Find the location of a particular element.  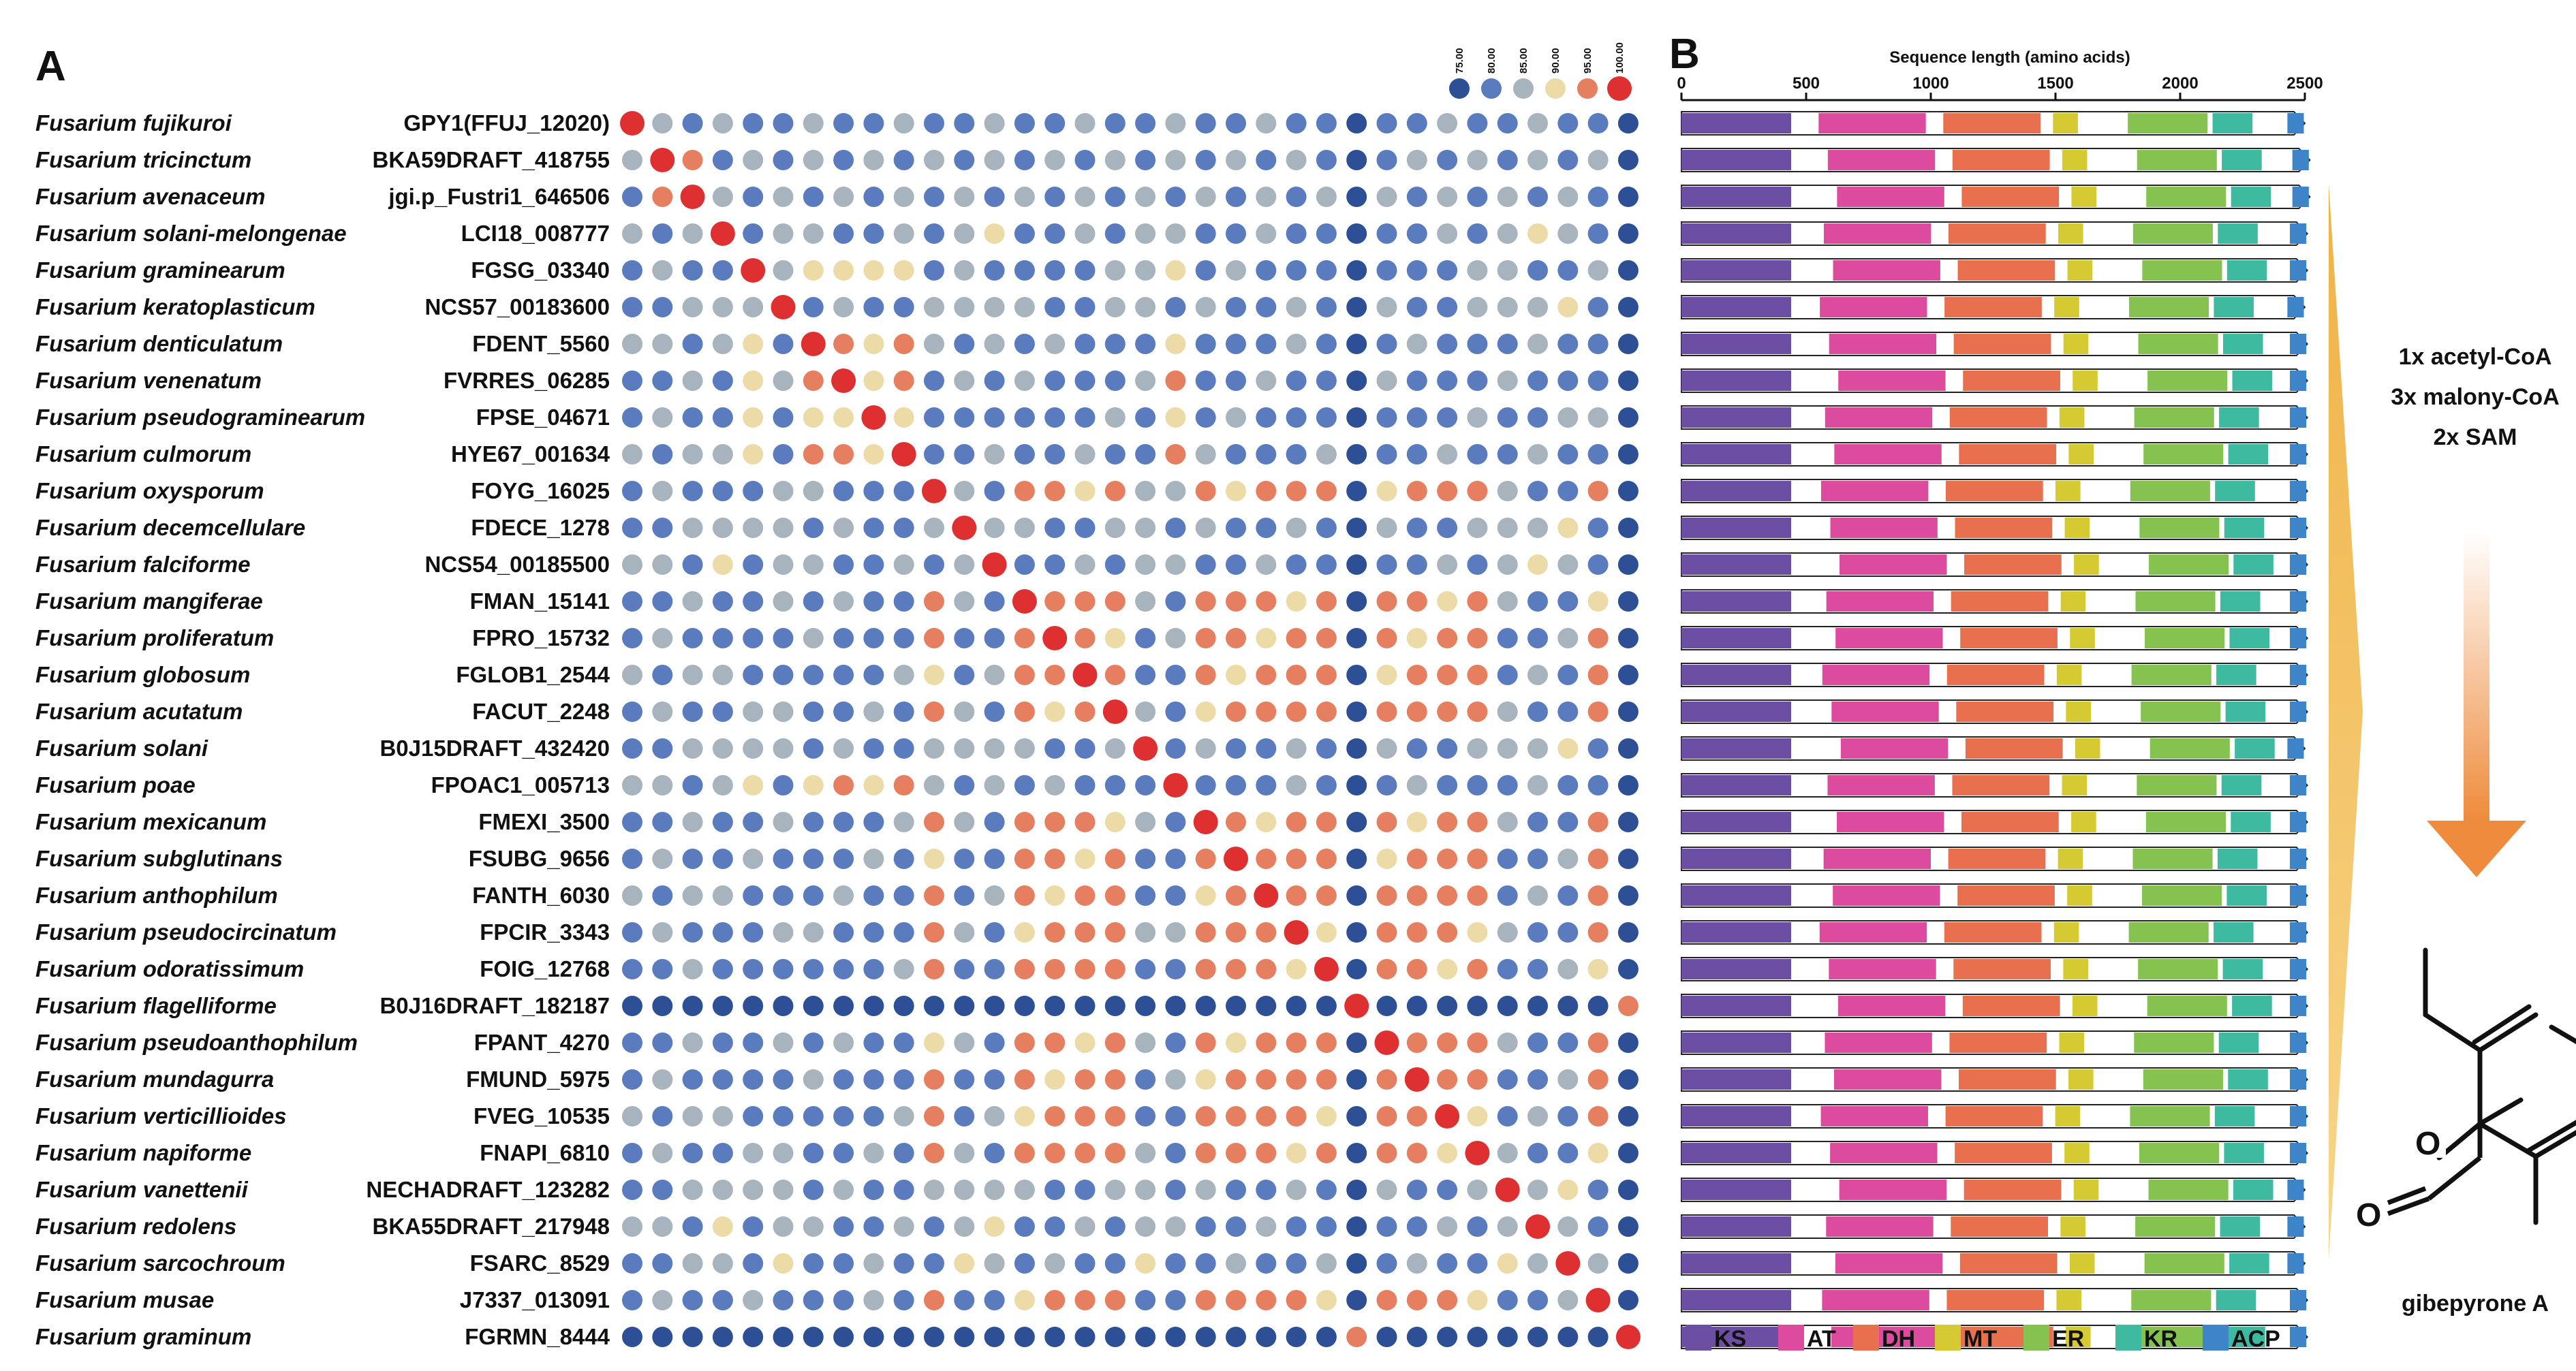

domain-kr is located at coordinates (2251, 197).